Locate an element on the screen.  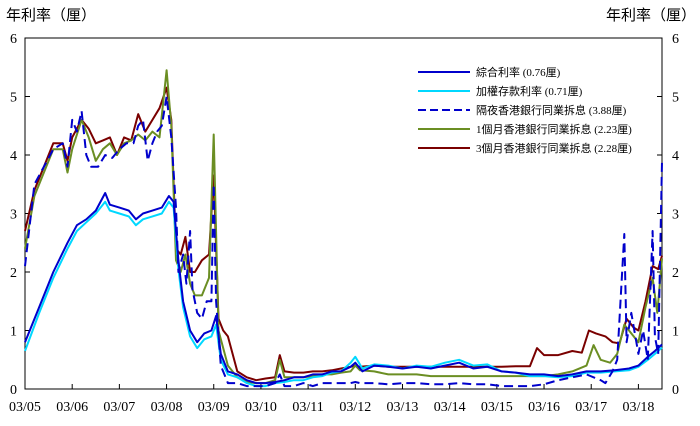
y-axis-label-right: 年利率（厘） is located at coordinates (650, 16).